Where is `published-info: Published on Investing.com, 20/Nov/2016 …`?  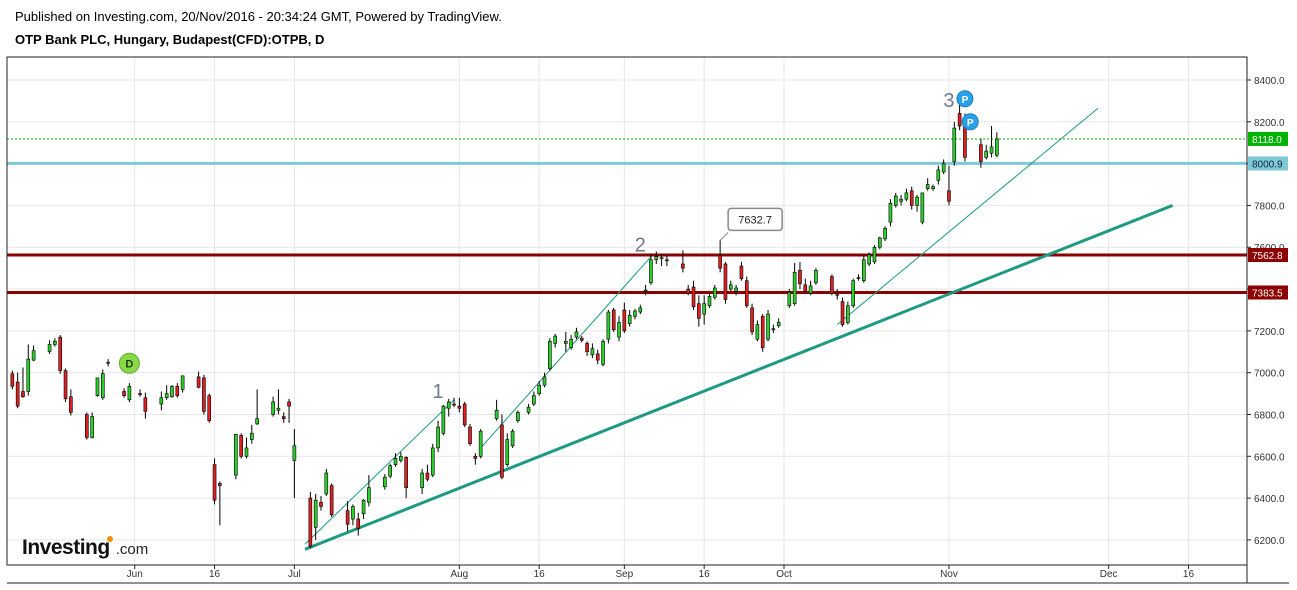 published-info: Published on Investing.com, 20/Nov/2016 … is located at coordinates (258, 16).